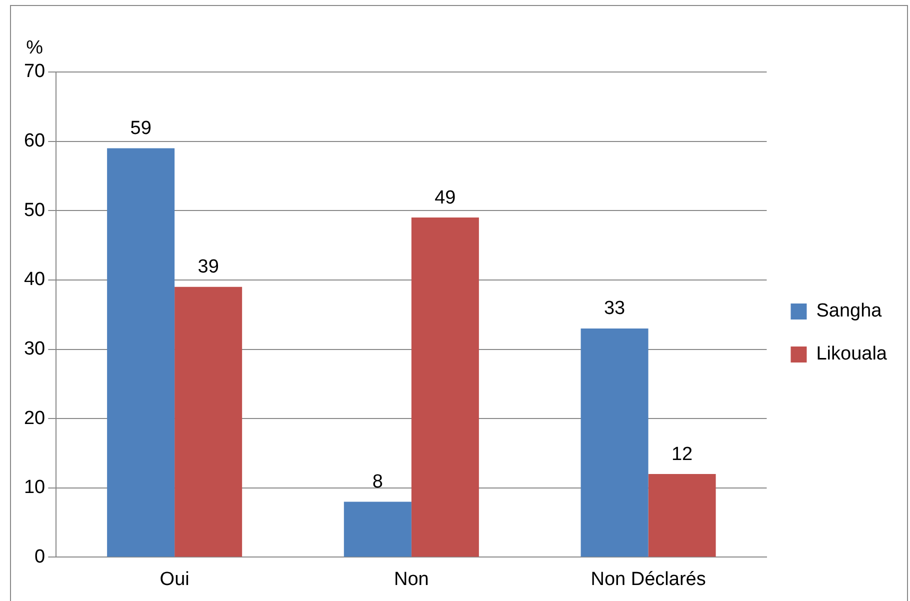 Image resolution: width=910 pixels, height=601 pixels. I want to click on data-label: 8, so click(377, 481).